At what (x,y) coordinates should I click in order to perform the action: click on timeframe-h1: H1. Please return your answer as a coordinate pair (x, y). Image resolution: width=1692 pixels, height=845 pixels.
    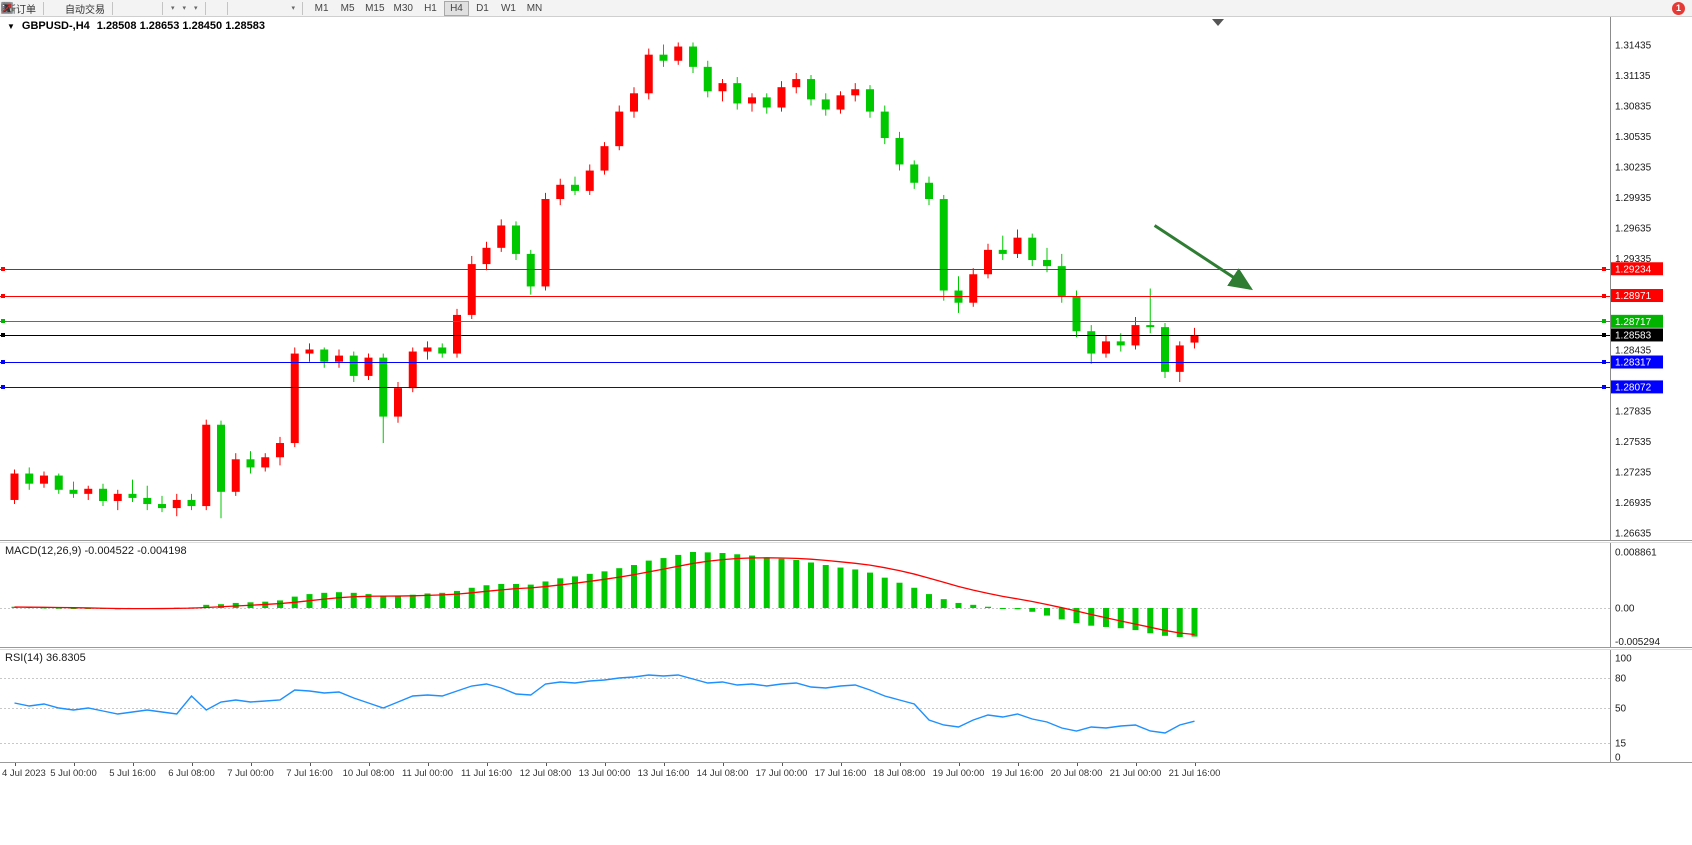
    Looking at the image, I should click on (430, 8).